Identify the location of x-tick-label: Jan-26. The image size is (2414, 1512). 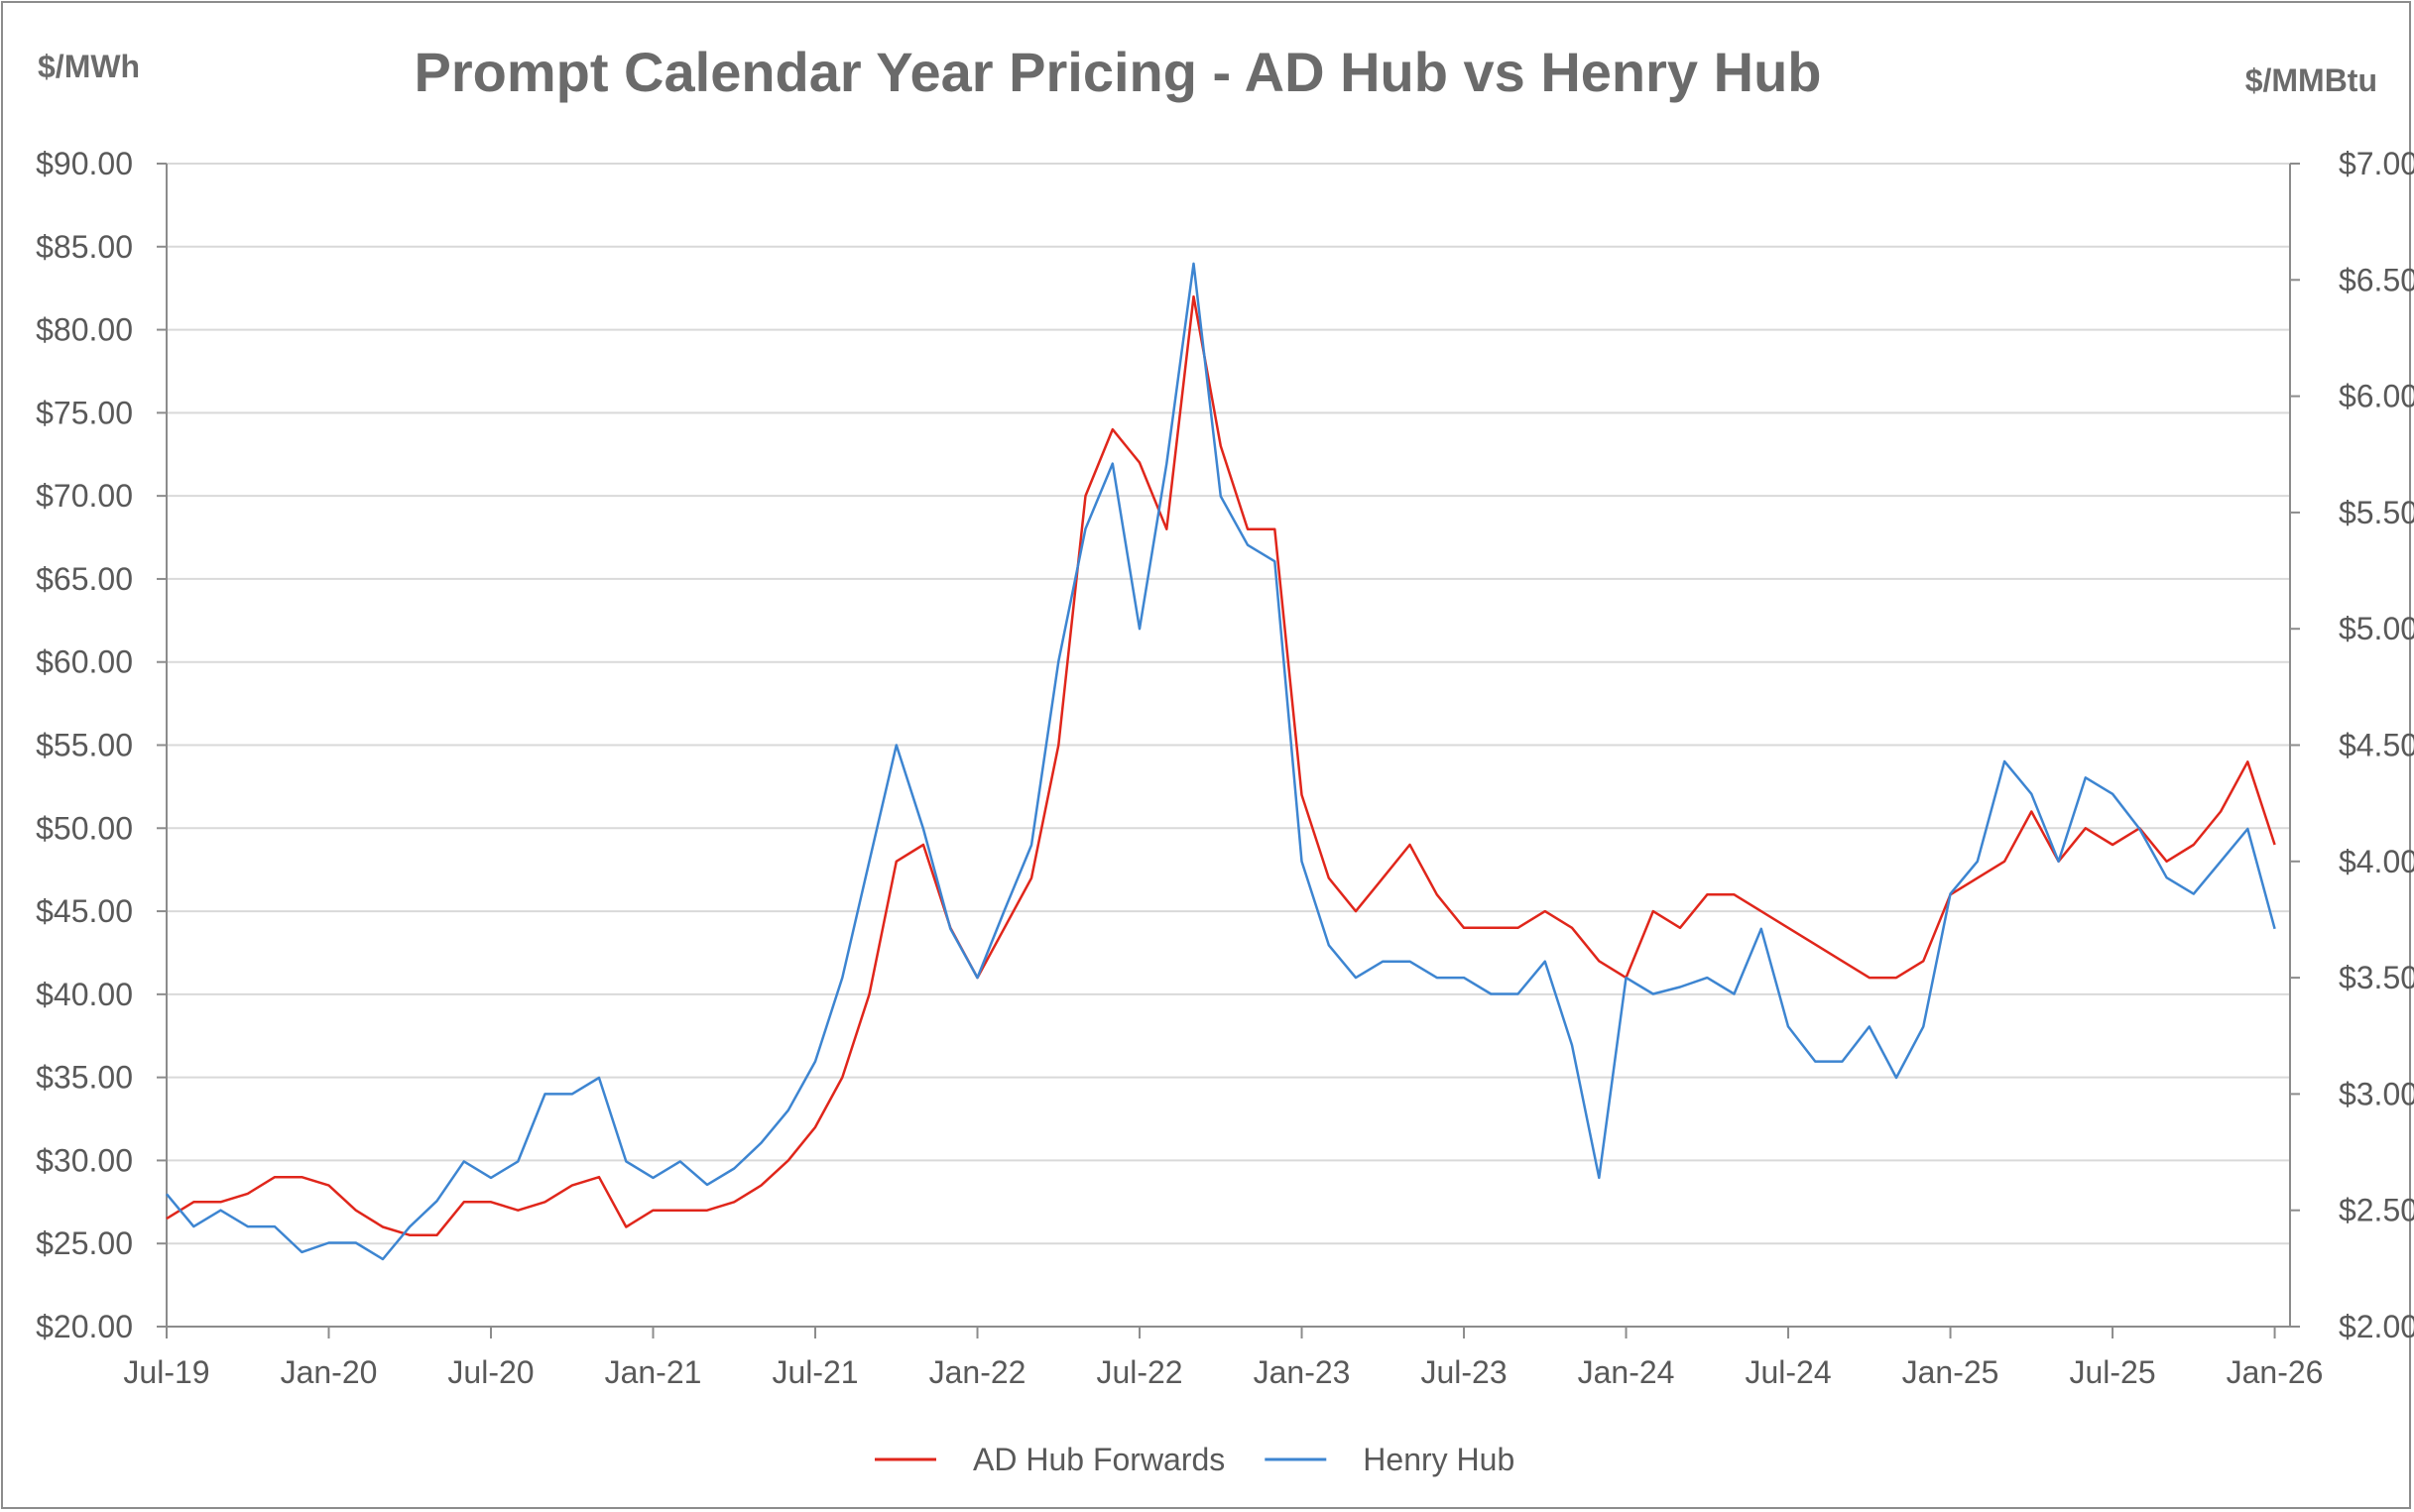
(2275, 1372).